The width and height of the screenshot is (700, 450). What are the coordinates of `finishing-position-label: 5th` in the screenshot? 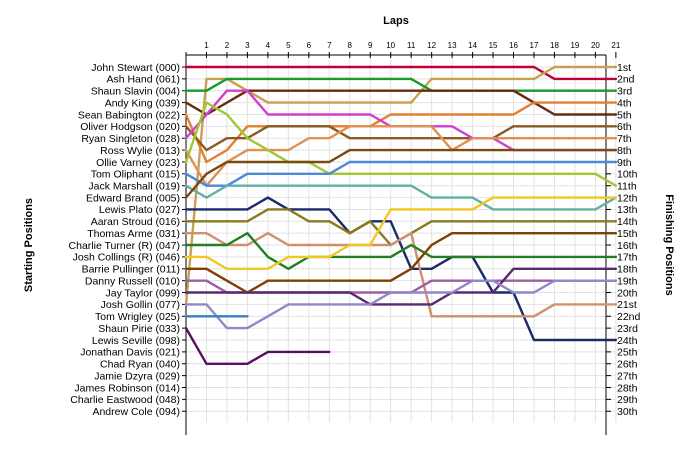 It's located at (624, 115).